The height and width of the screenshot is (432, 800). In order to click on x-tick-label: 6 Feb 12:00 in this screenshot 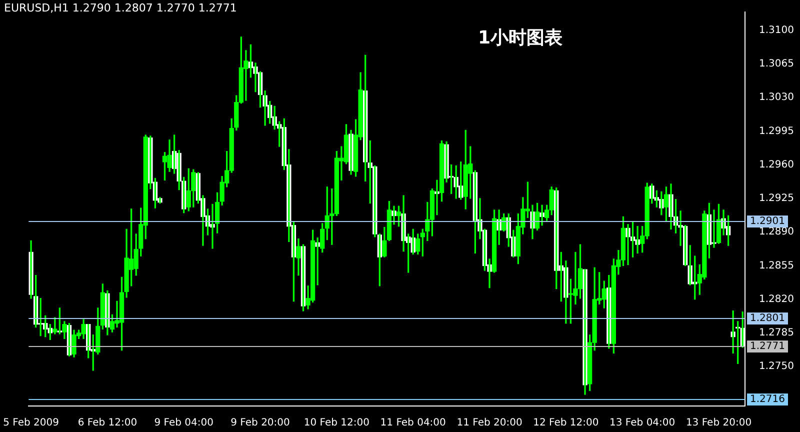, I will do `click(108, 423)`.